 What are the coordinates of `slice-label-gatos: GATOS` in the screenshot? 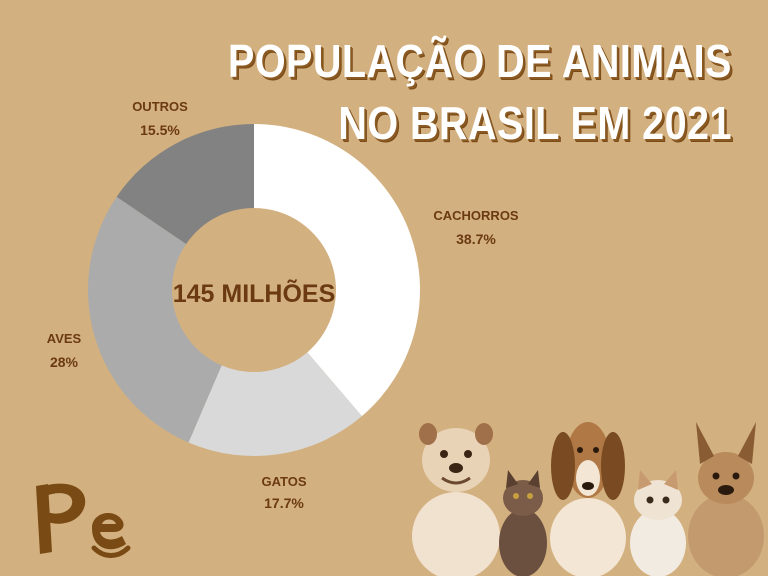 It's located at (283, 481).